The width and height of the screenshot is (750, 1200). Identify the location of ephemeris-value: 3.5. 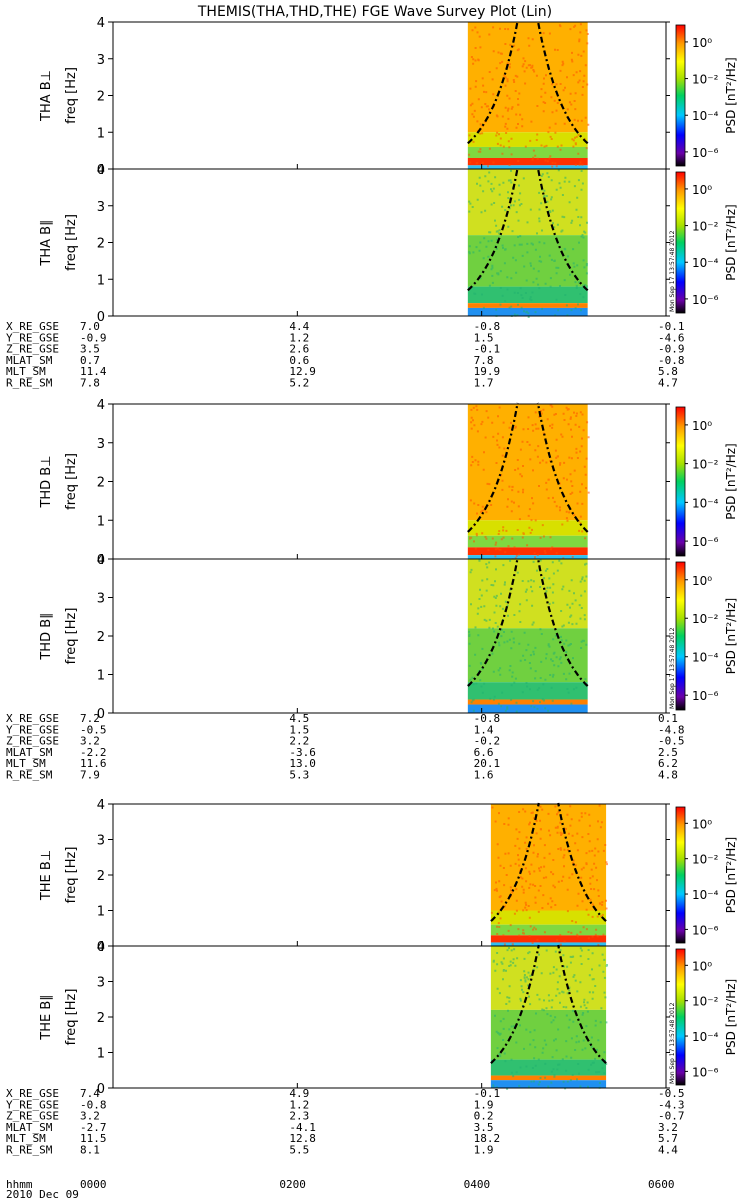
(484, 1127).